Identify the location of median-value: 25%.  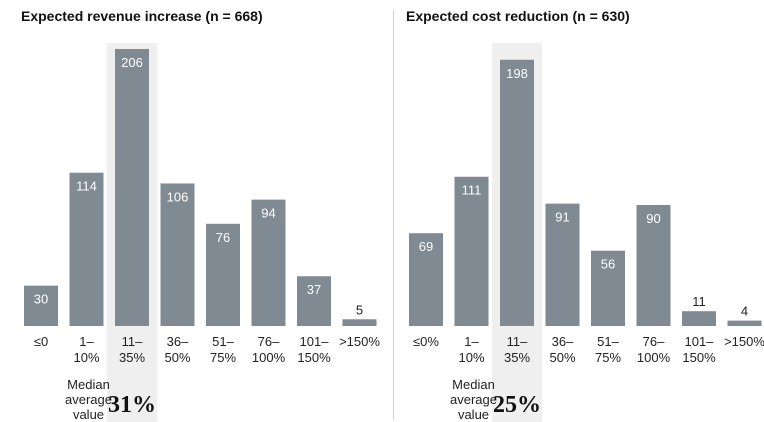
(517, 405).